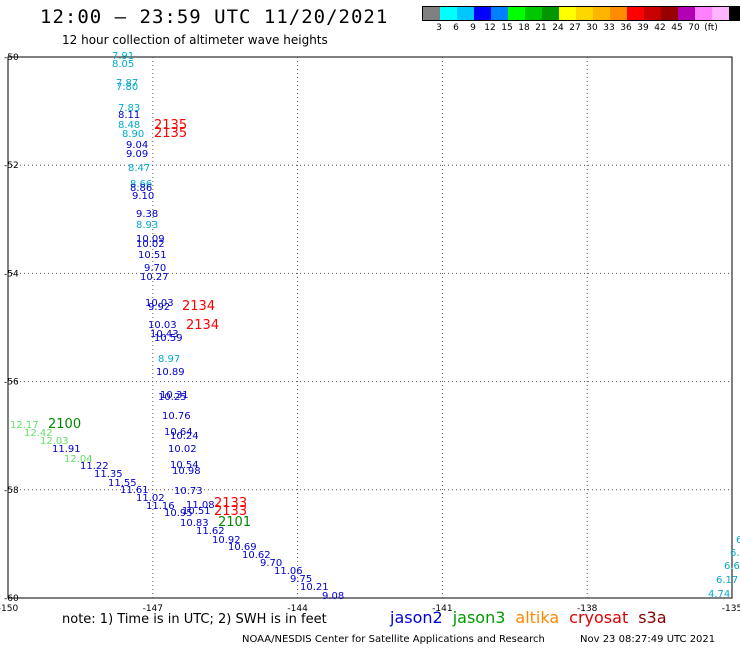  I want to click on wave-height-value: 8.05, so click(123, 64).